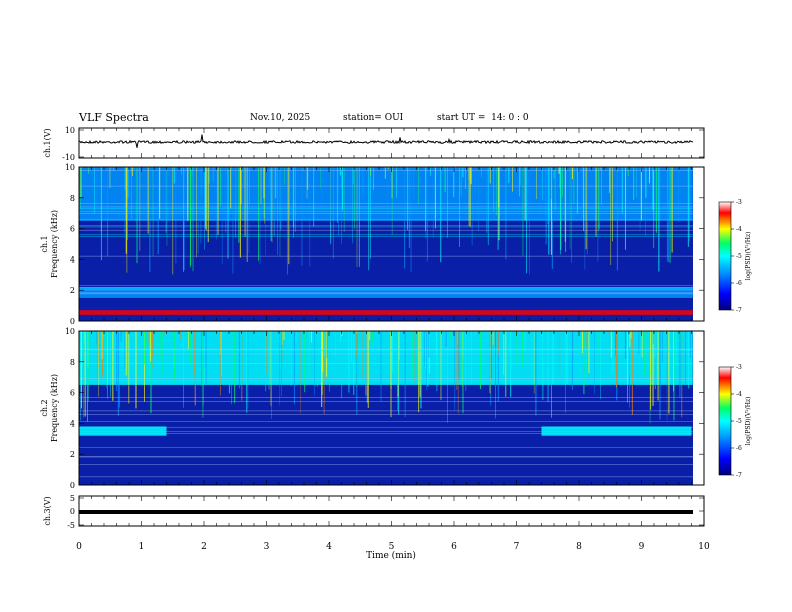  Describe the element at coordinates (735, 421) in the screenshot. I see `colorbar-ch2: -3 -4 -5 -6 -7 log(PSD)(V²/Hz)` at that location.